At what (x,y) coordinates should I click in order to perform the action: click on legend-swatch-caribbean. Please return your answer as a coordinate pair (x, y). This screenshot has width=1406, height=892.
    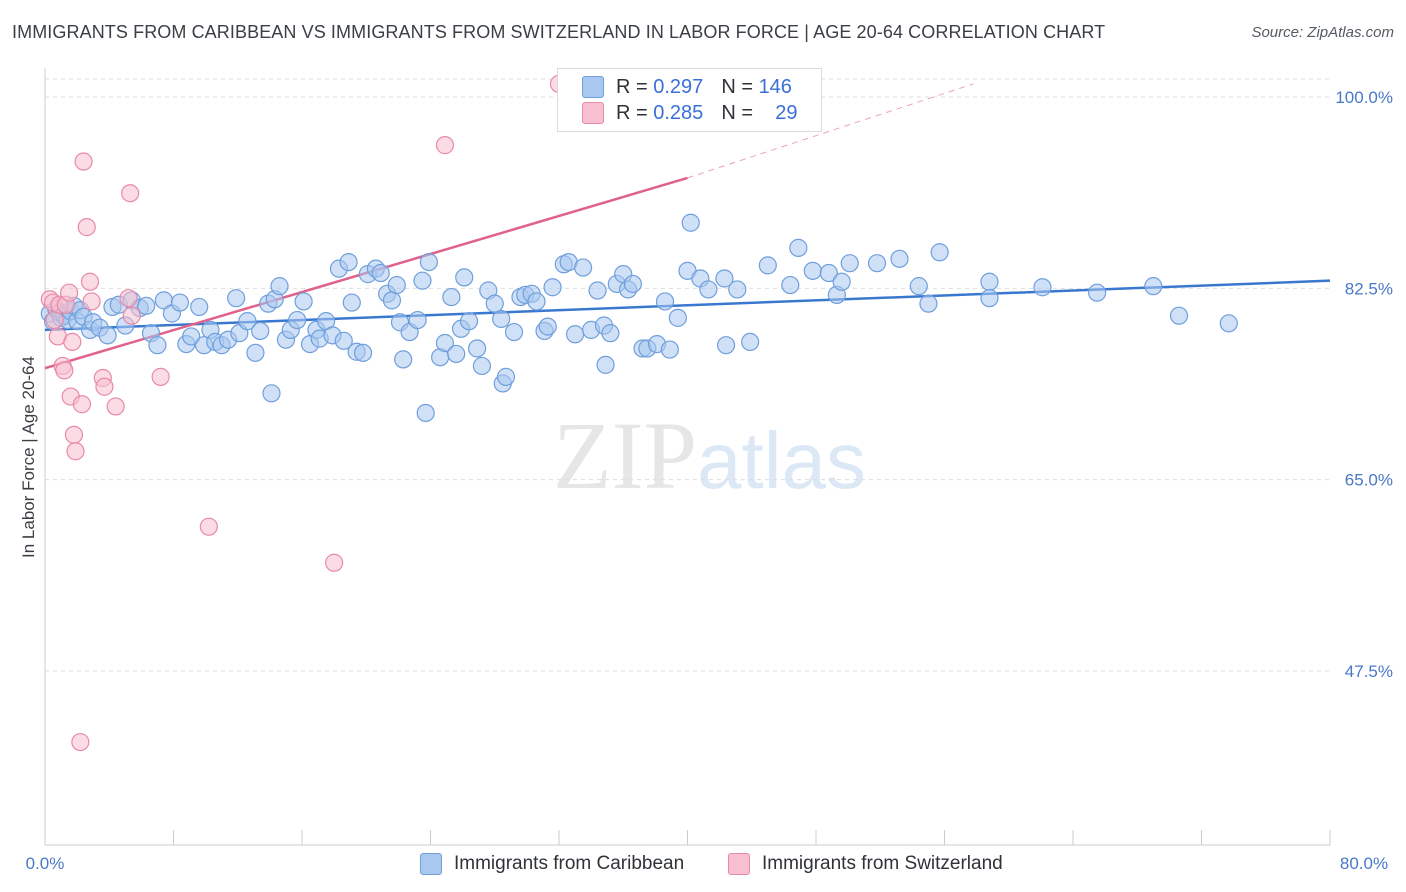
    Looking at the image, I should click on (593, 87).